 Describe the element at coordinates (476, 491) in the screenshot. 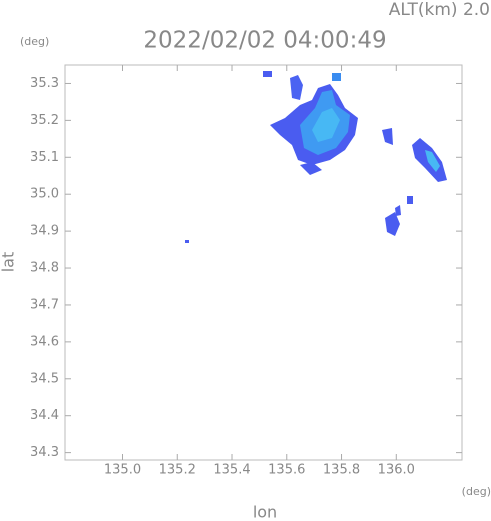

I see `x-unit: (deg)` at that location.